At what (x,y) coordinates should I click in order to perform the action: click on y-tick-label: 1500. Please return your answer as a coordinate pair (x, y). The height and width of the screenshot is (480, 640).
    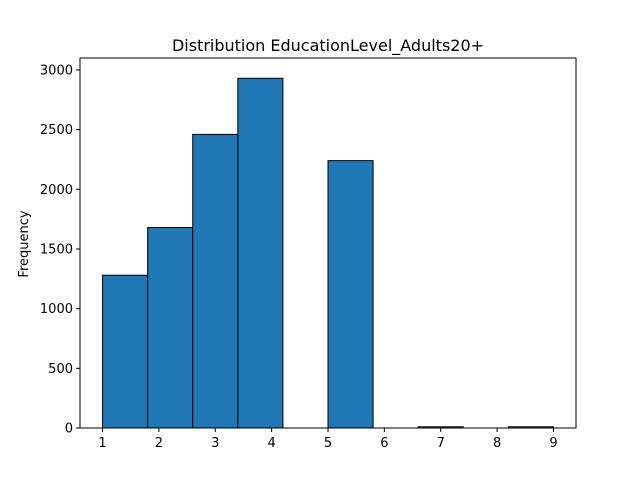
    Looking at the image, I should click on (56, 249).